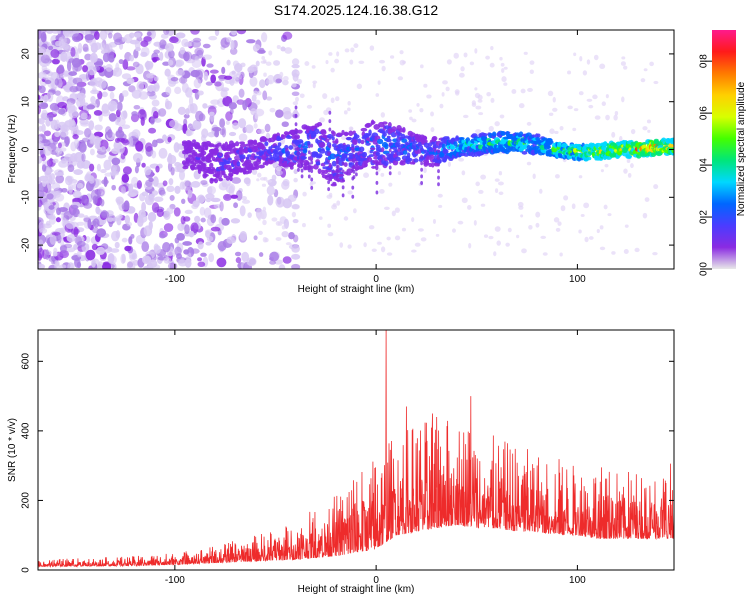  Describe the element at coordinates (26, 54) in the screenshot. I see `y-tick-label: 20` at that location.